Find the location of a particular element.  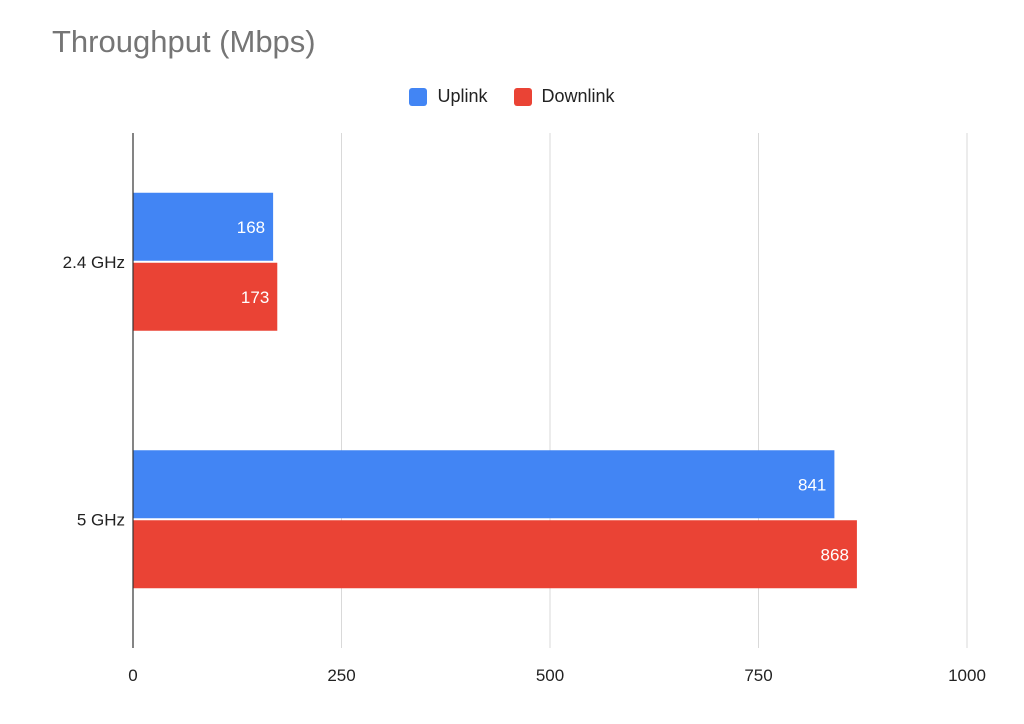

x-tick-label-1000: 1000 is located at coordinates (967, 675).